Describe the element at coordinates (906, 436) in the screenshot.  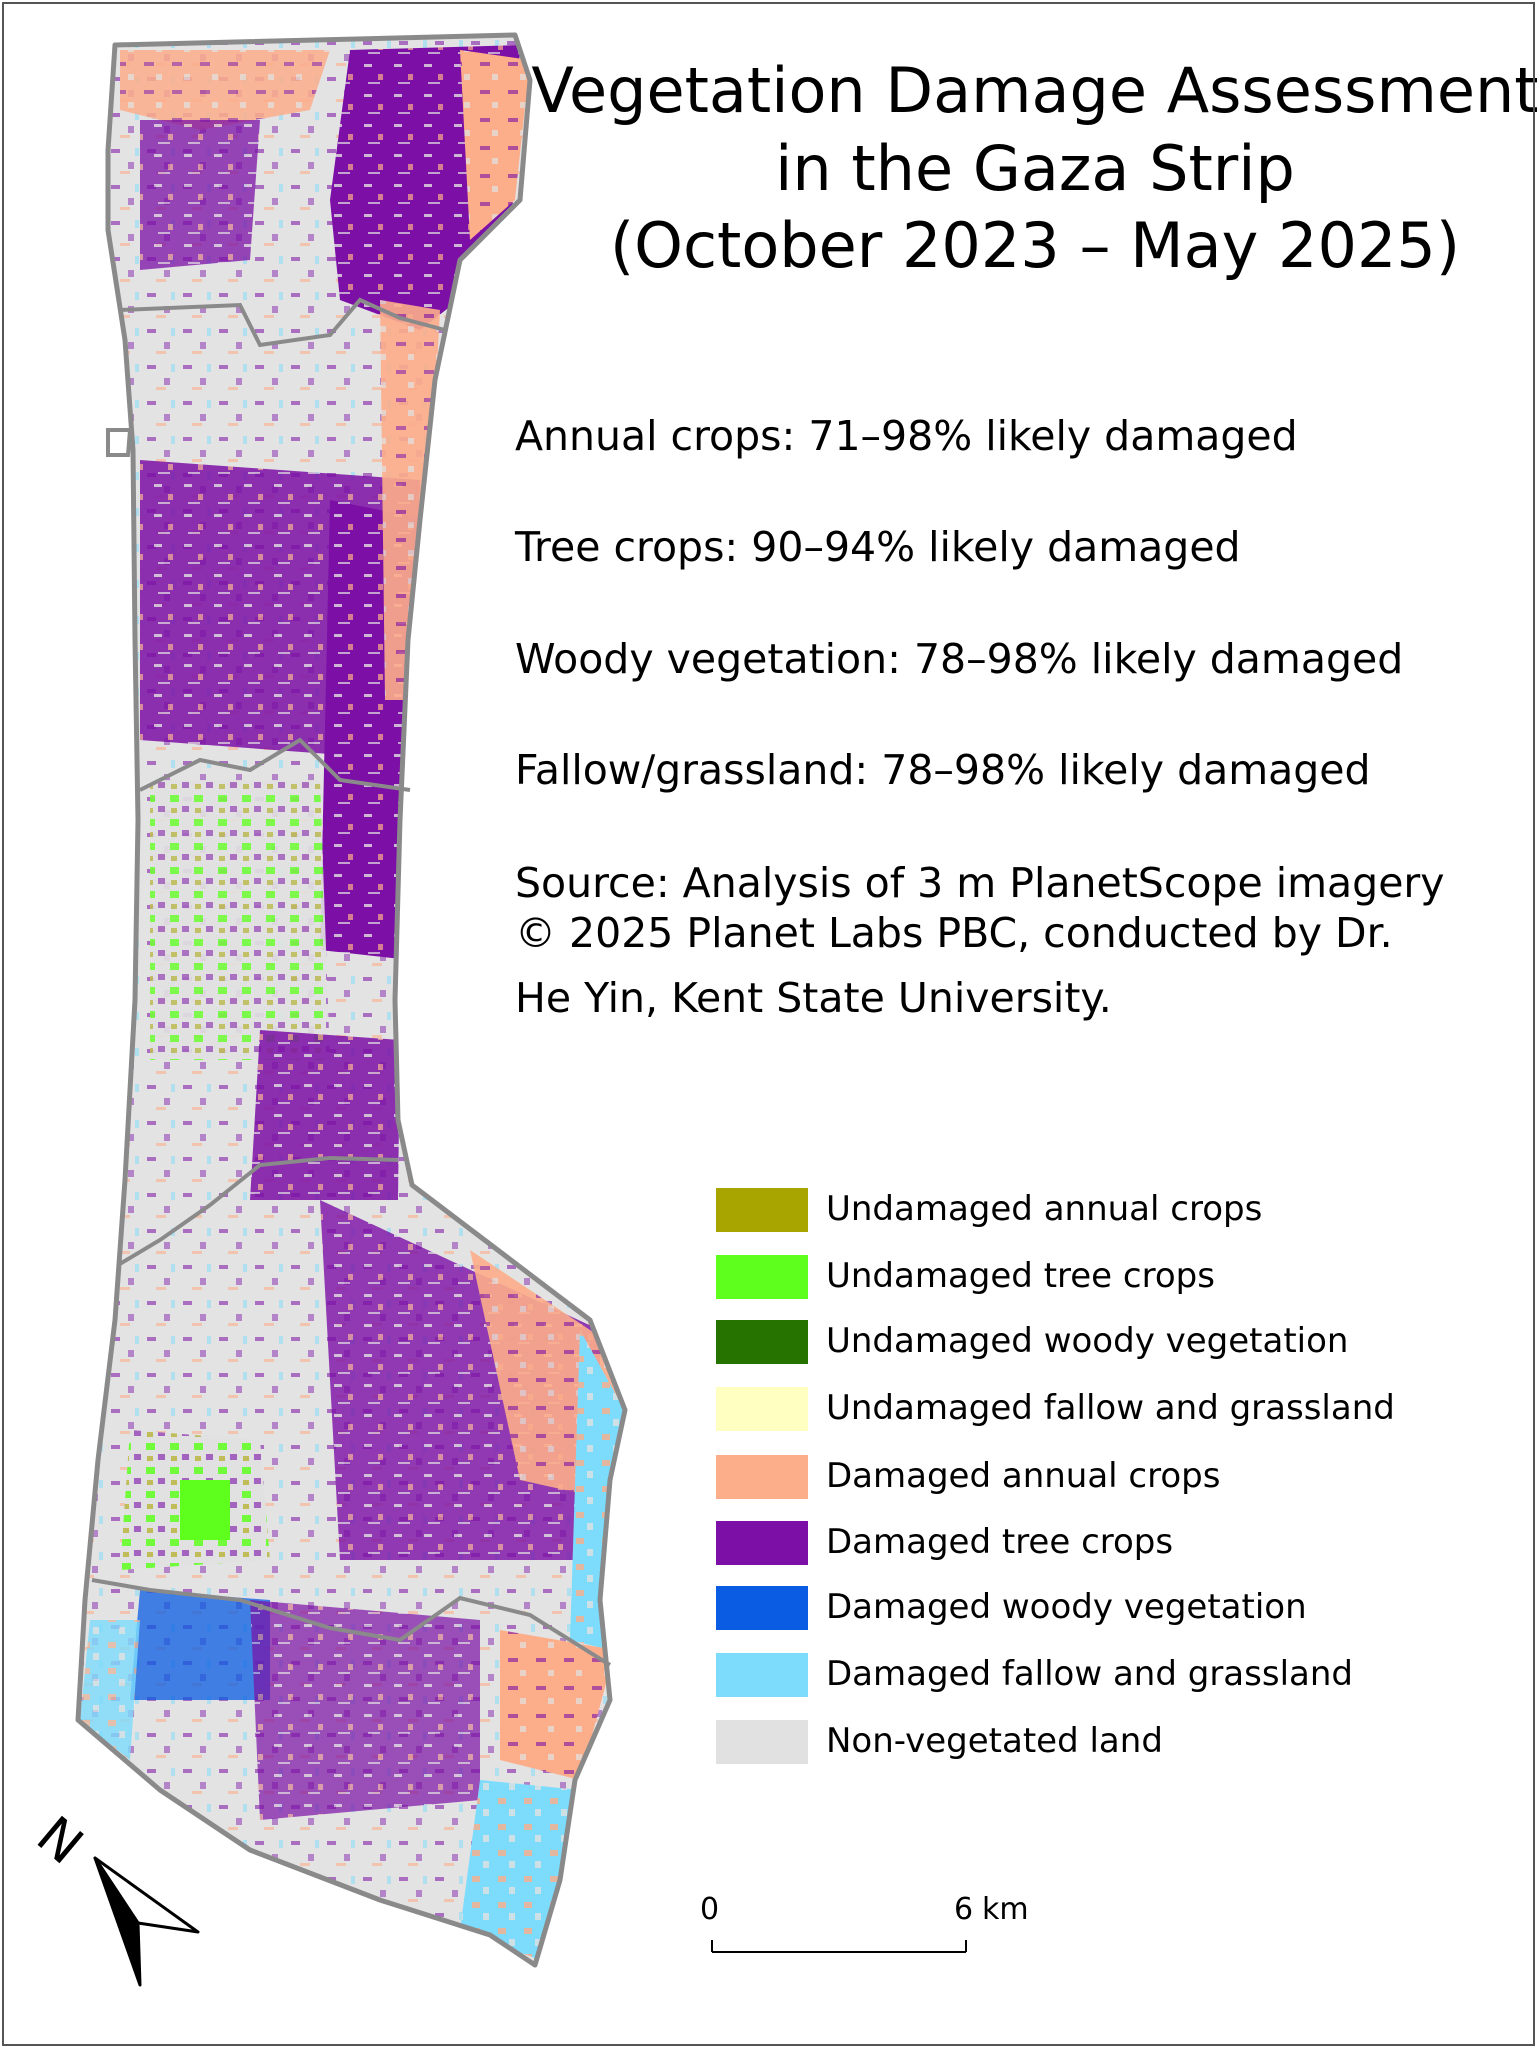
I see `stat-annual-crops: Annual crops: 71–98% likely damaged` at that location.